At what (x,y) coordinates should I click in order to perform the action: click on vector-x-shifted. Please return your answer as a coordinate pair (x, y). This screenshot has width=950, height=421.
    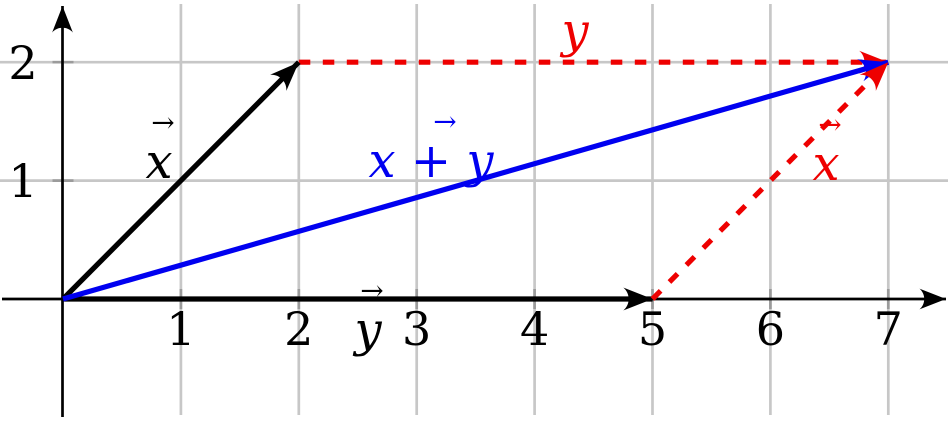
    Looking at the image, I should click on (770, 180).